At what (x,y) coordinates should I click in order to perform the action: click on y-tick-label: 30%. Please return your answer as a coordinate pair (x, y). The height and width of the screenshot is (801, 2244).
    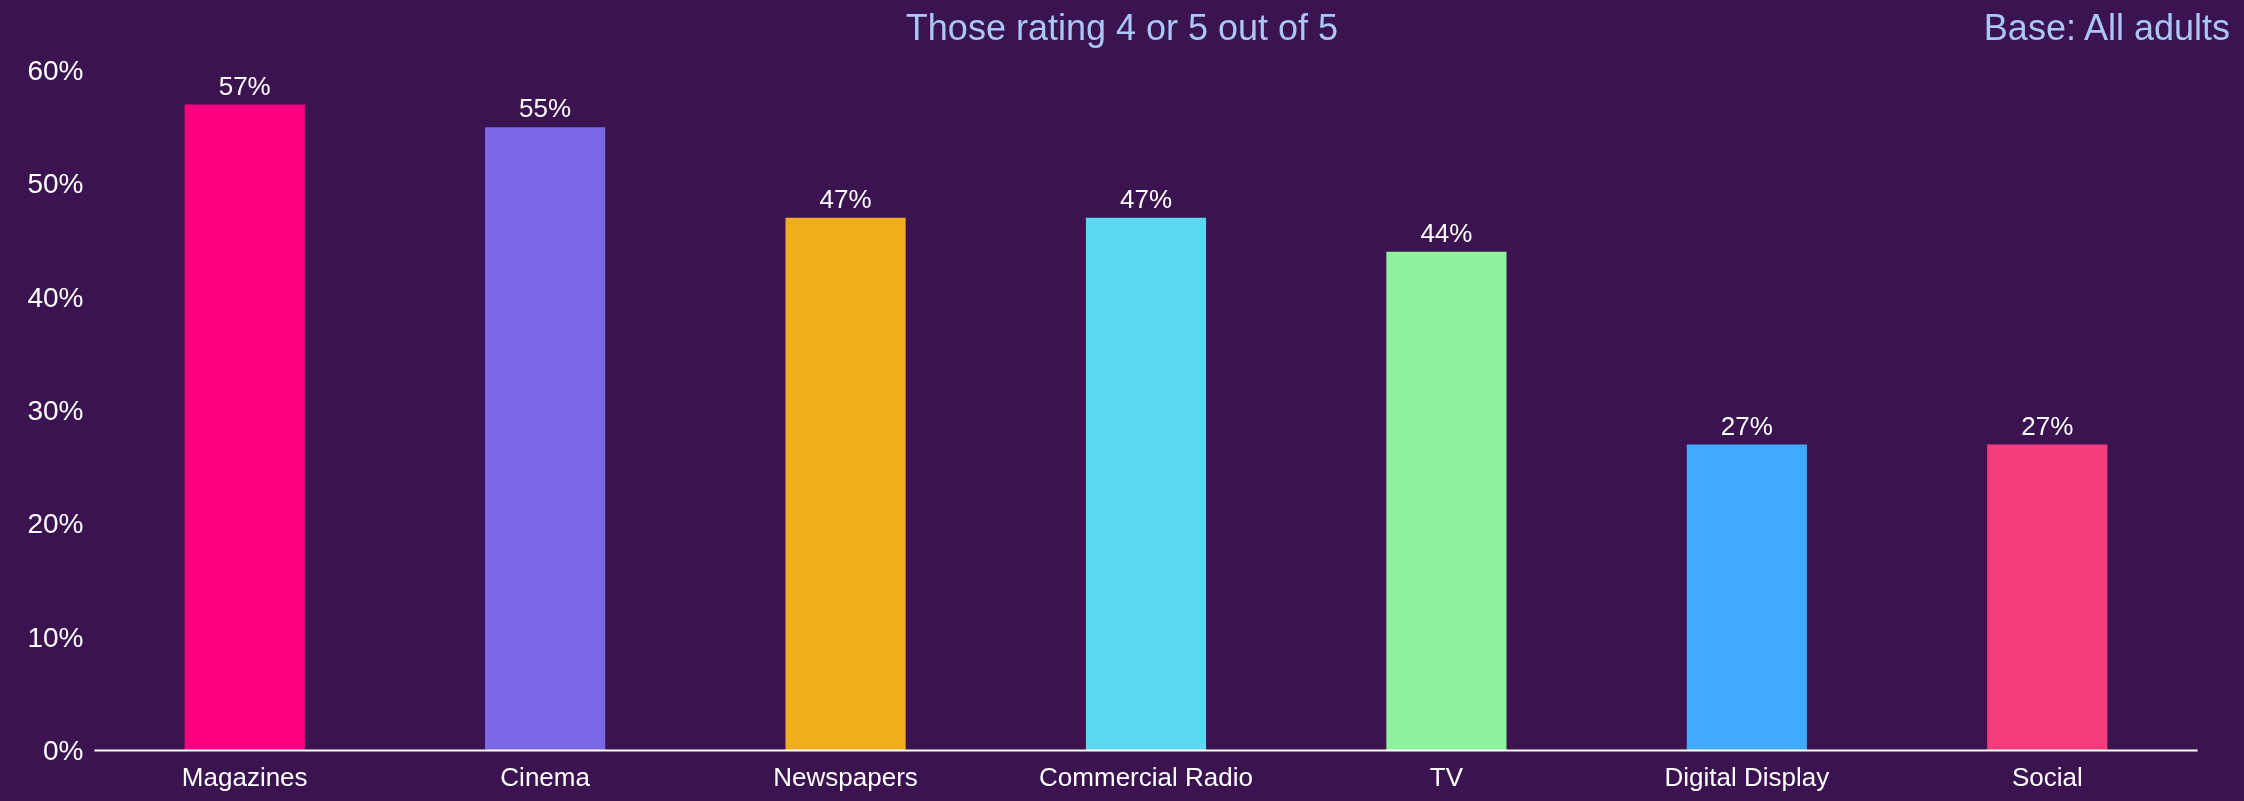
    Looking at the image, I should click on (55, 410).